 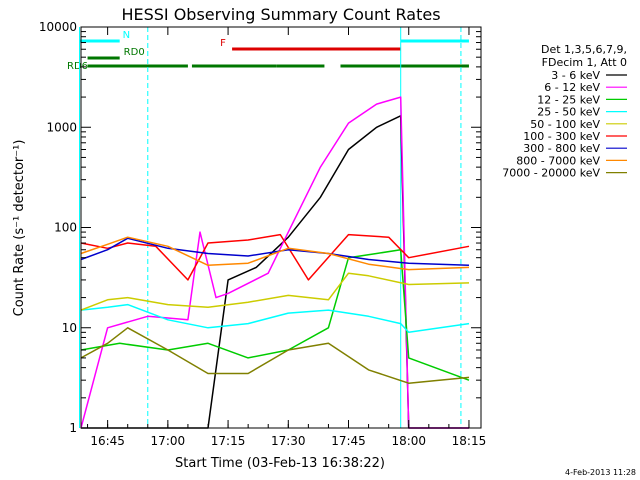 I want to click on flag-label-rd0: RD0, so click(x=134, y=52).